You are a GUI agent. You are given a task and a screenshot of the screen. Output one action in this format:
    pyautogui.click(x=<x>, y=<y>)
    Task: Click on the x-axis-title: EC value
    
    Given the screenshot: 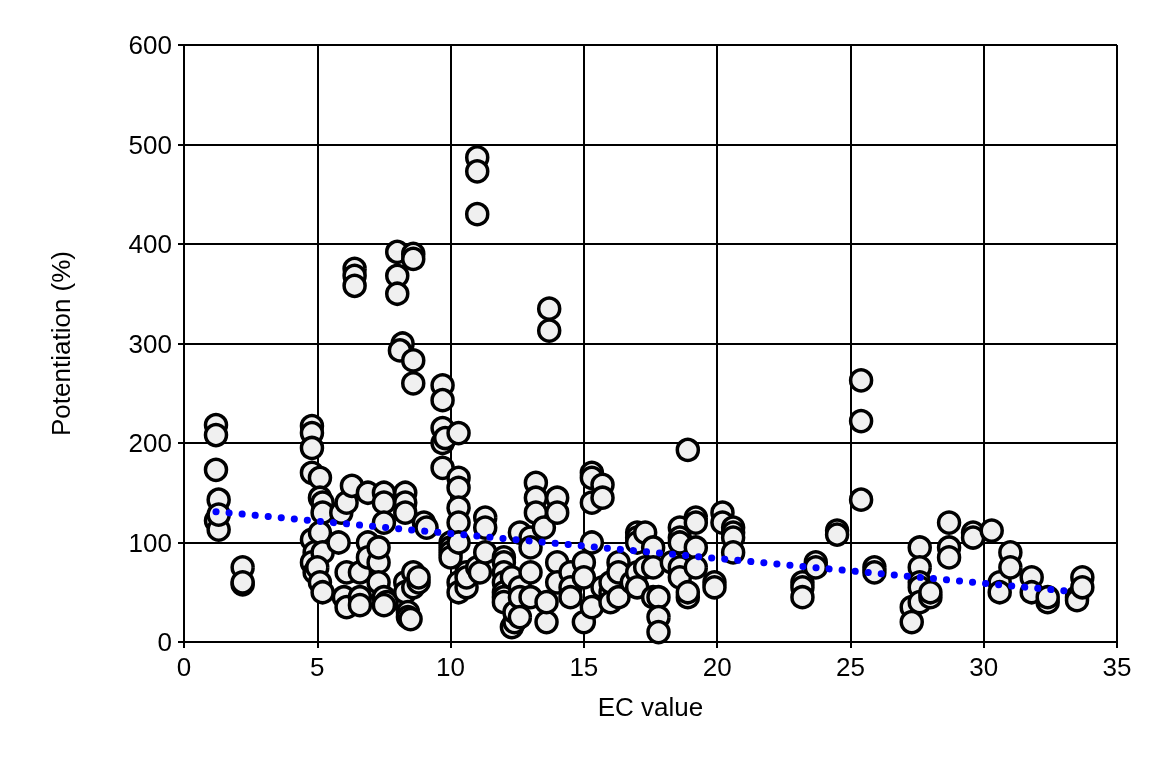 What is the action you would take?
    pyautogui.click(x=650, y=707)
    